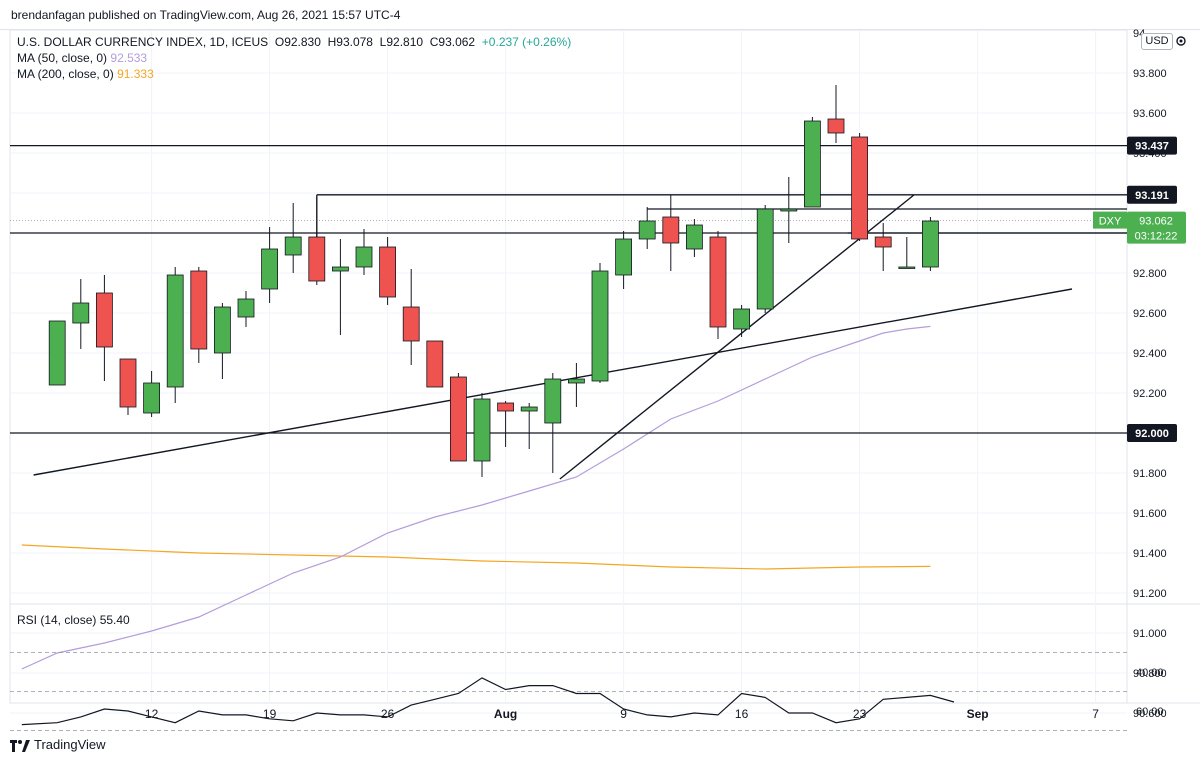  I want to click on level-tag-label: 93.437, so click(1152, 147).